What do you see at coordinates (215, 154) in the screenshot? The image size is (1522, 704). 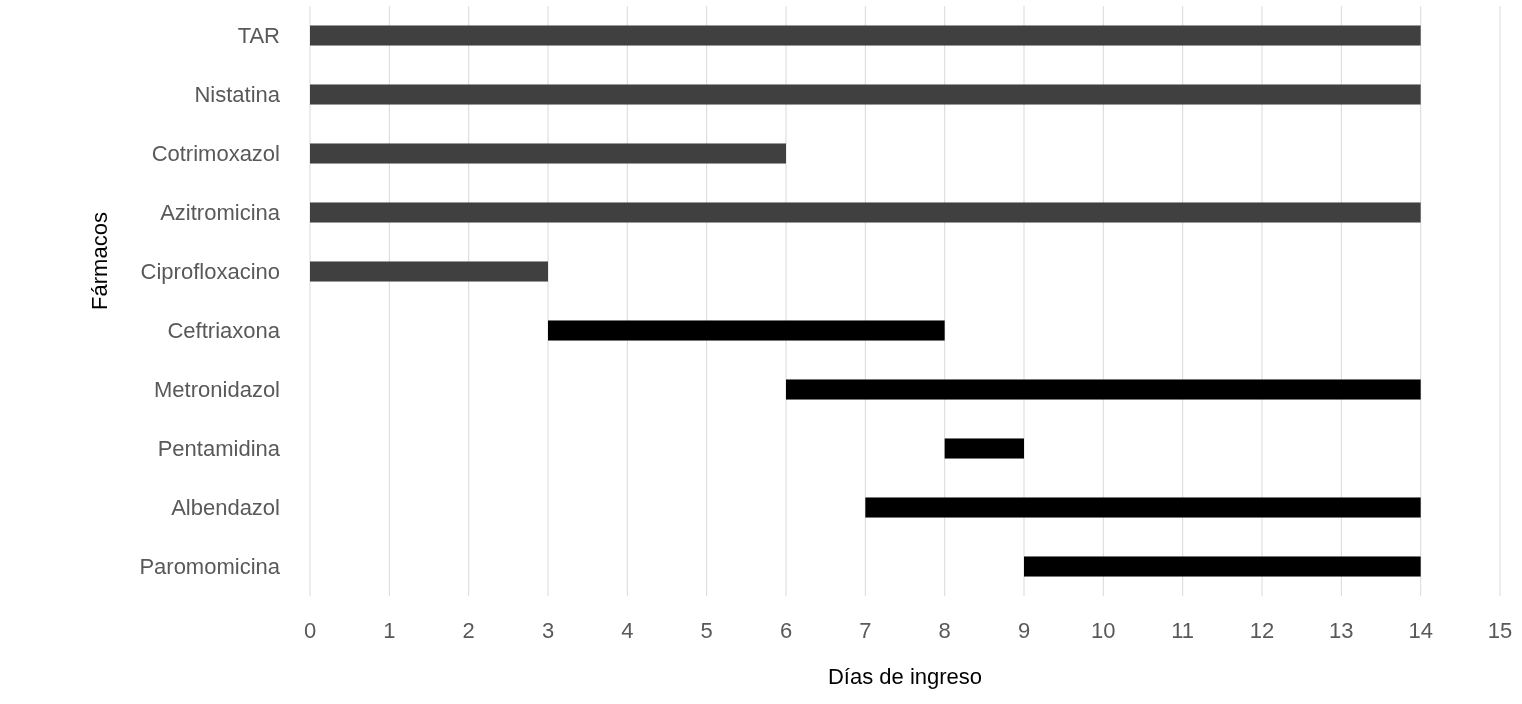 I see `y-tick-label: Cotrimoxazol` at bounding box center [215, 154].